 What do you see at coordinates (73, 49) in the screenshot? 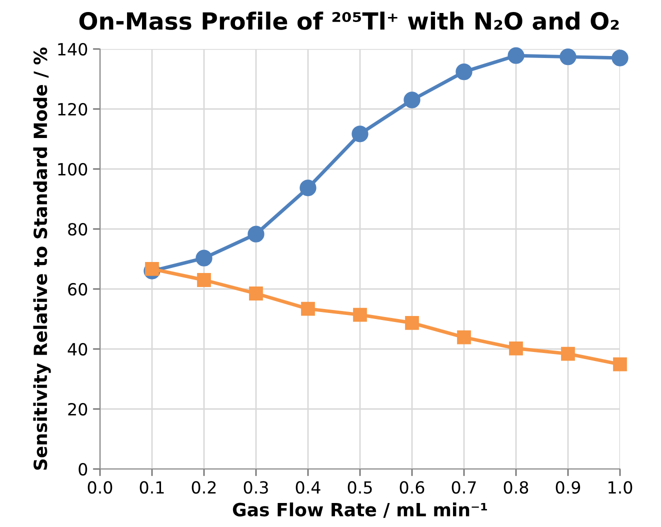
I see `y-tick-label: 140` at bounding box center [73, 49].